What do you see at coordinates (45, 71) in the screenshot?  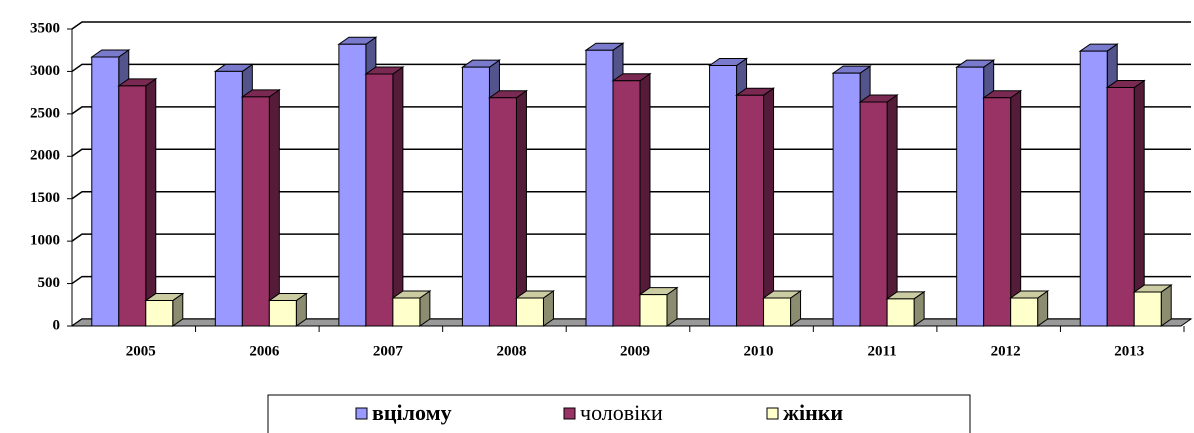 I see `y-tick-label: 3000` at bounding box center [45, 71].